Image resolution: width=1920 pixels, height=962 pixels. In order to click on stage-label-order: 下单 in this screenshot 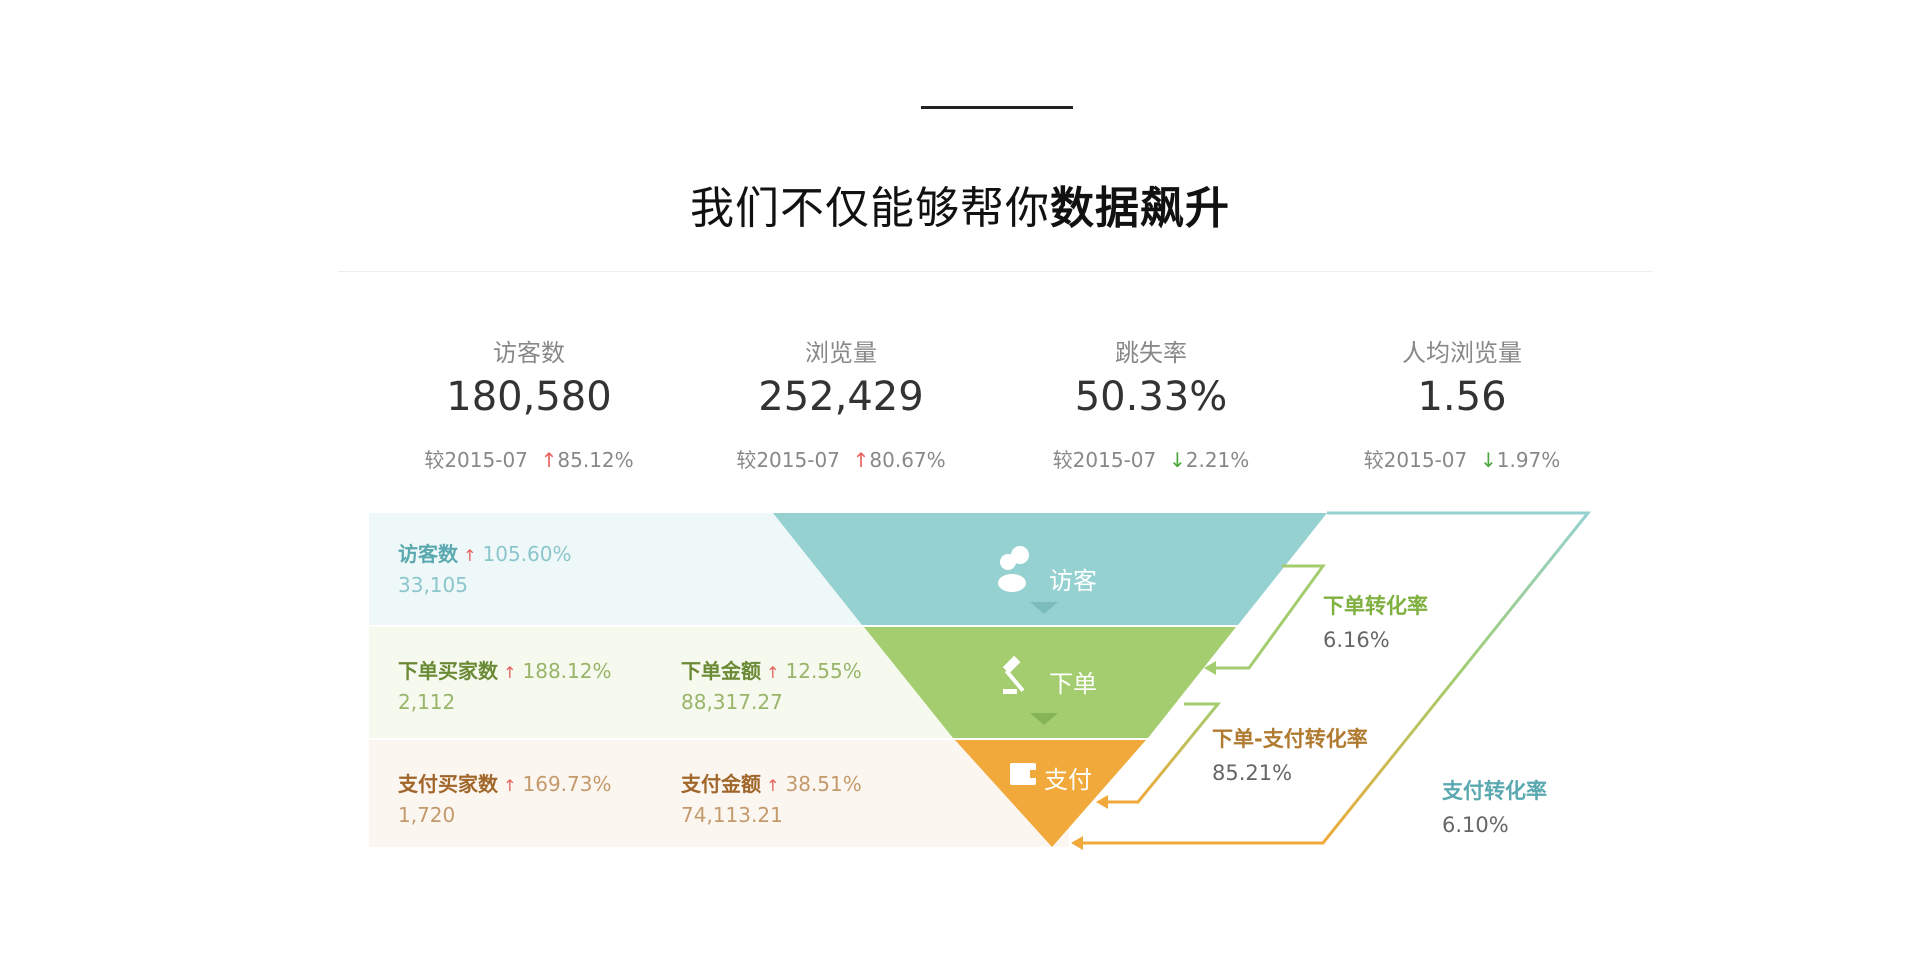, I will do `click(1073, 684)`.